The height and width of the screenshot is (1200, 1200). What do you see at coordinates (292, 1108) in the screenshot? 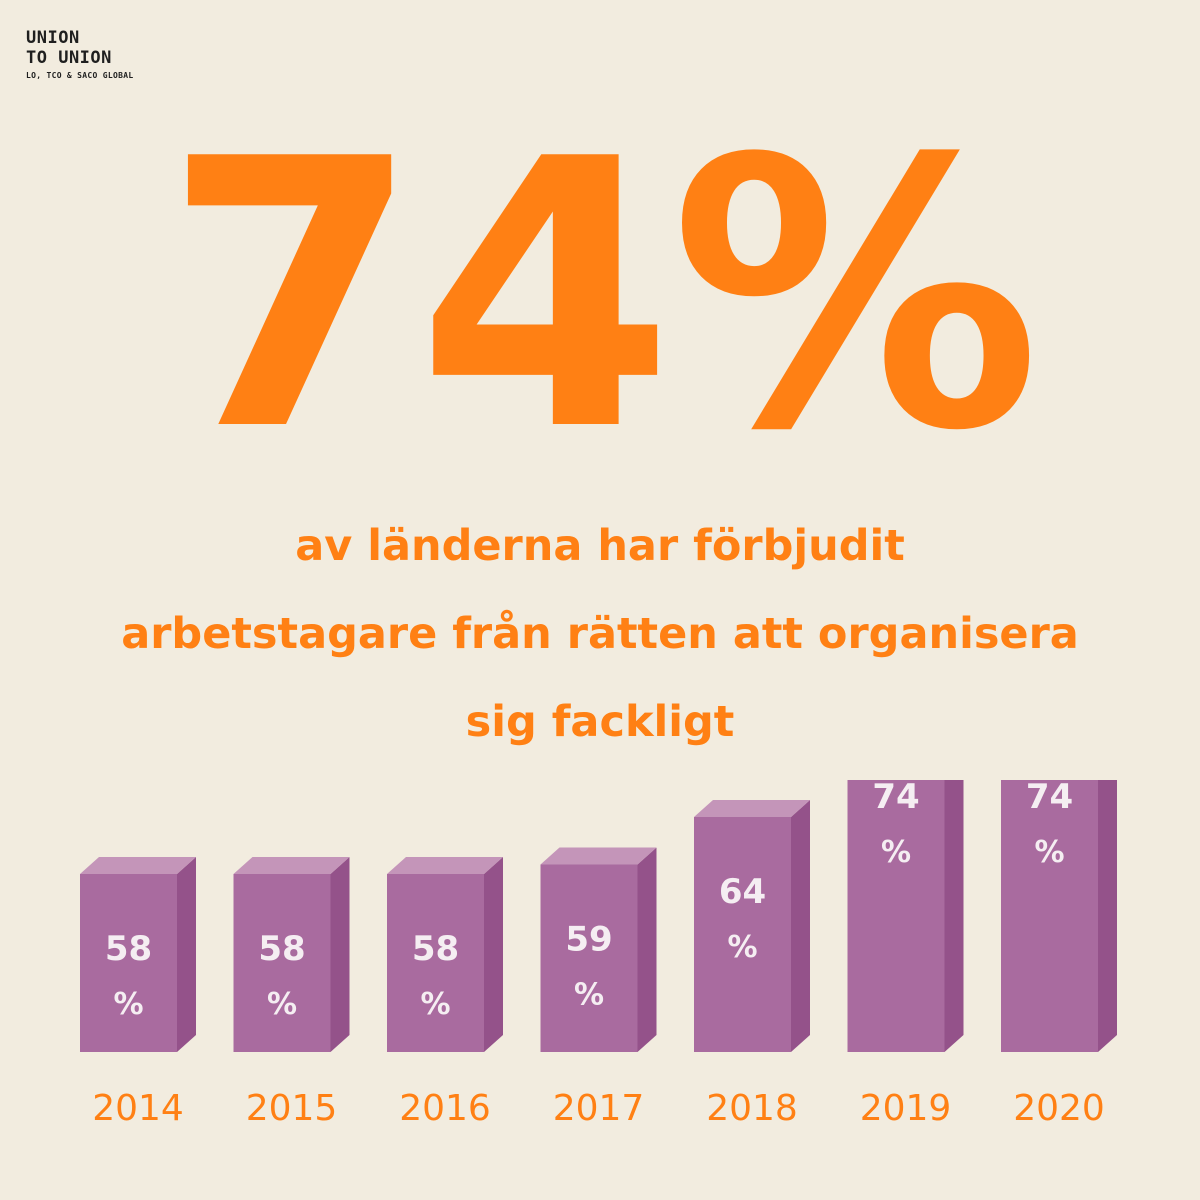
I see `year-label-2015: 2015` at bounding box center [292, 1108].